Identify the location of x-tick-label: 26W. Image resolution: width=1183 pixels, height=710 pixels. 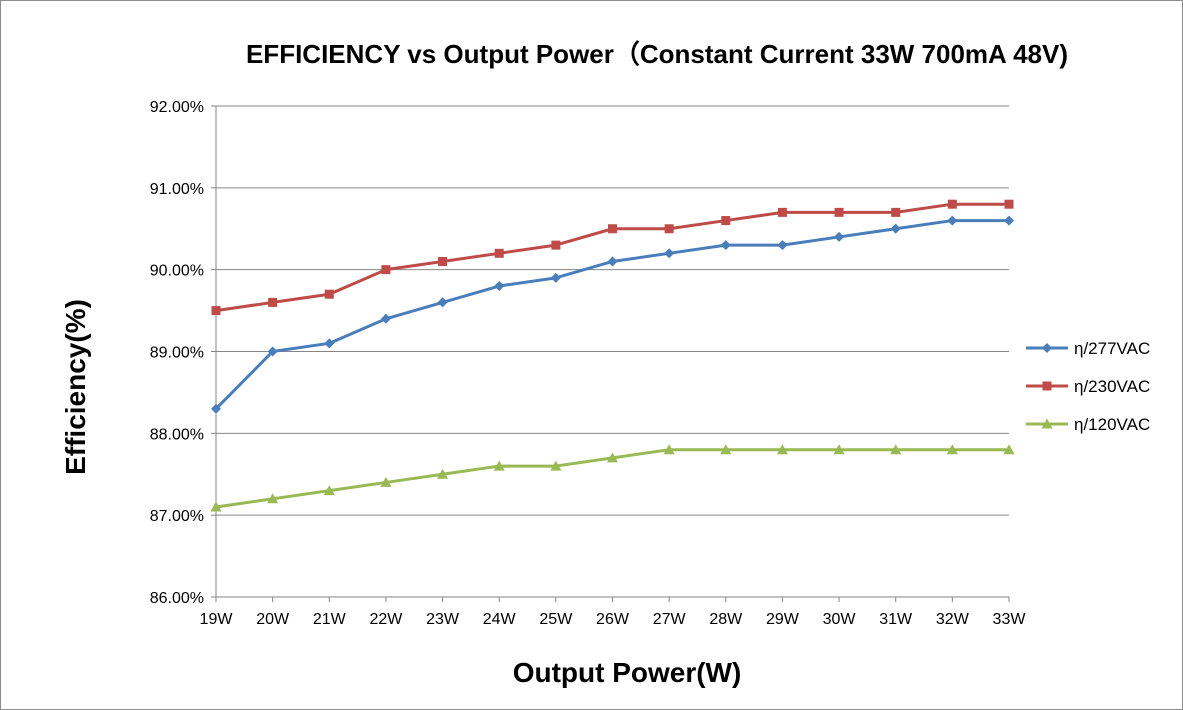
(613, 619).